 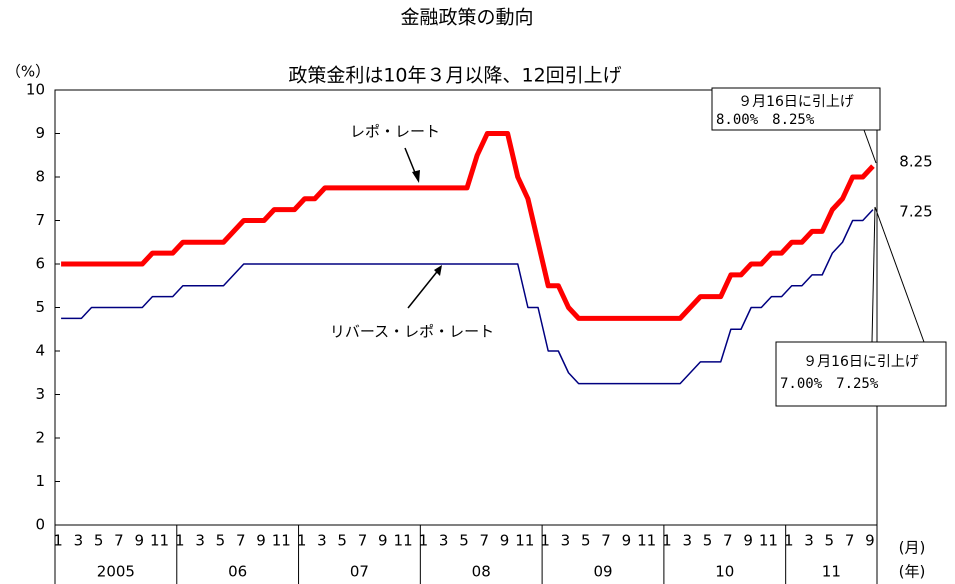 I want to click on chart-title: 金融政策の動向, so click(x=466, y=18).